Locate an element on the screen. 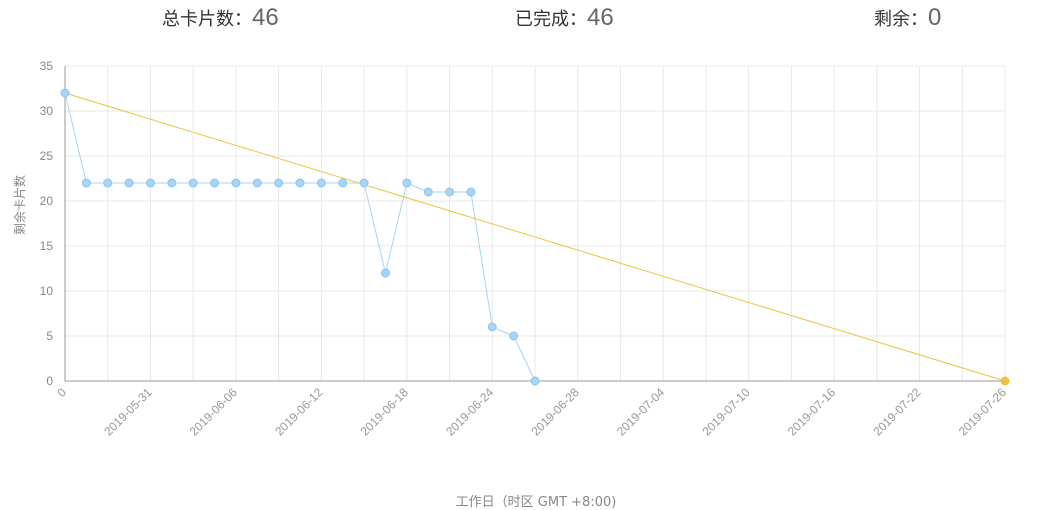 This screenshot has height=510, width=1062. y-tick-label: 25 is located at coordinates (47, 156).